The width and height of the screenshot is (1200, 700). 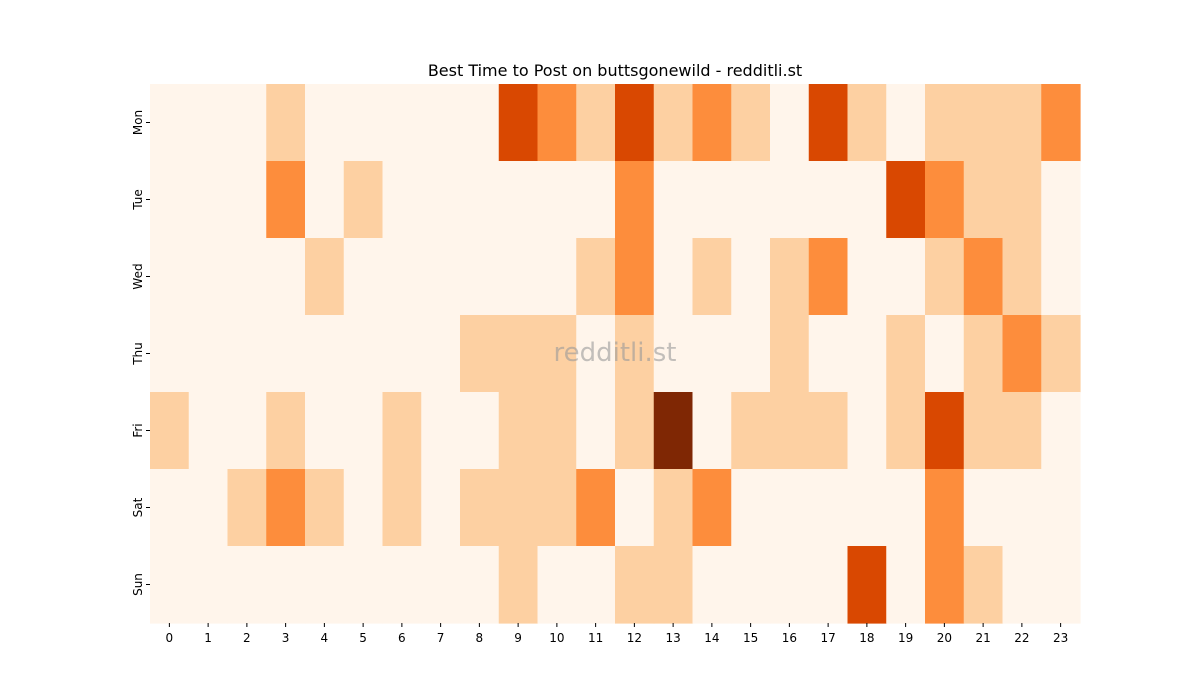 I want to click on x-tick-label: 2, so click(x=247, y=638).